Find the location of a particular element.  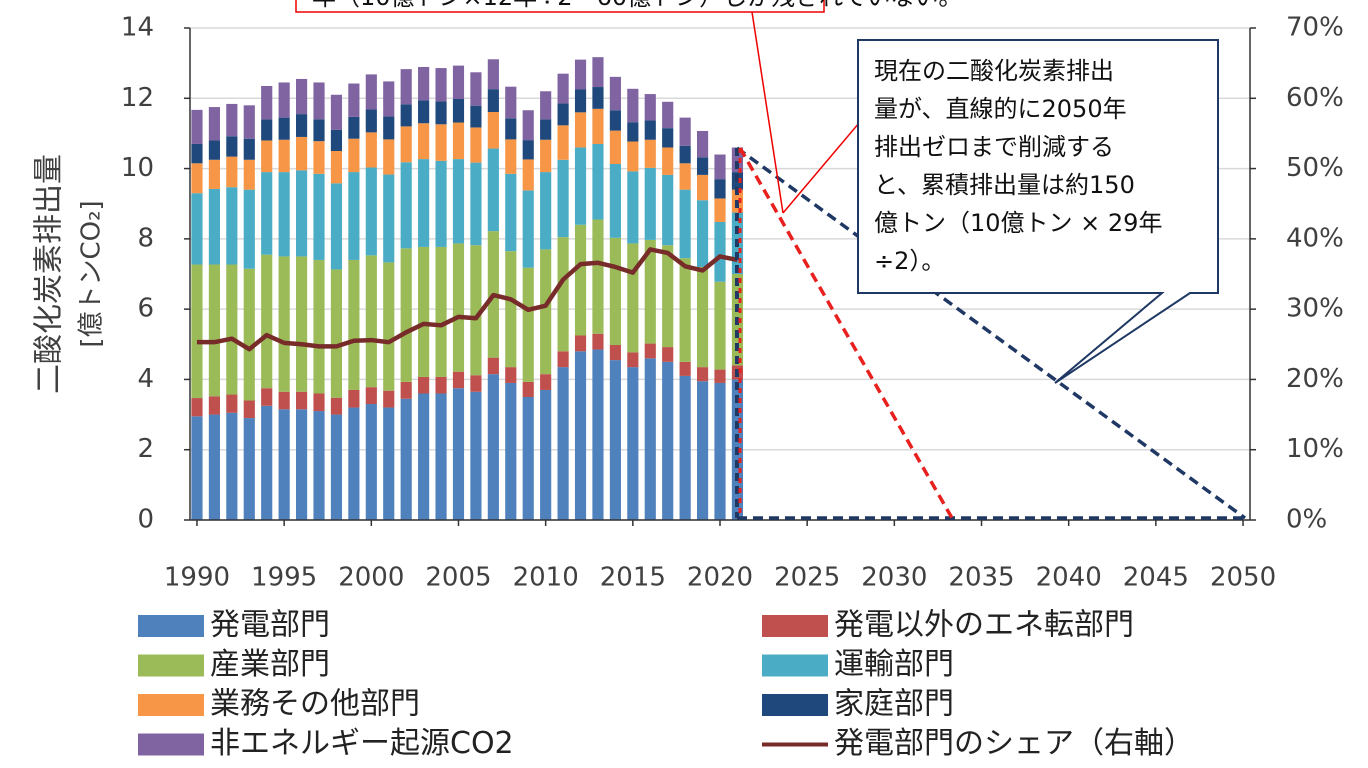

y2-tick-label: 60% is located at coordinates (1315, 98).